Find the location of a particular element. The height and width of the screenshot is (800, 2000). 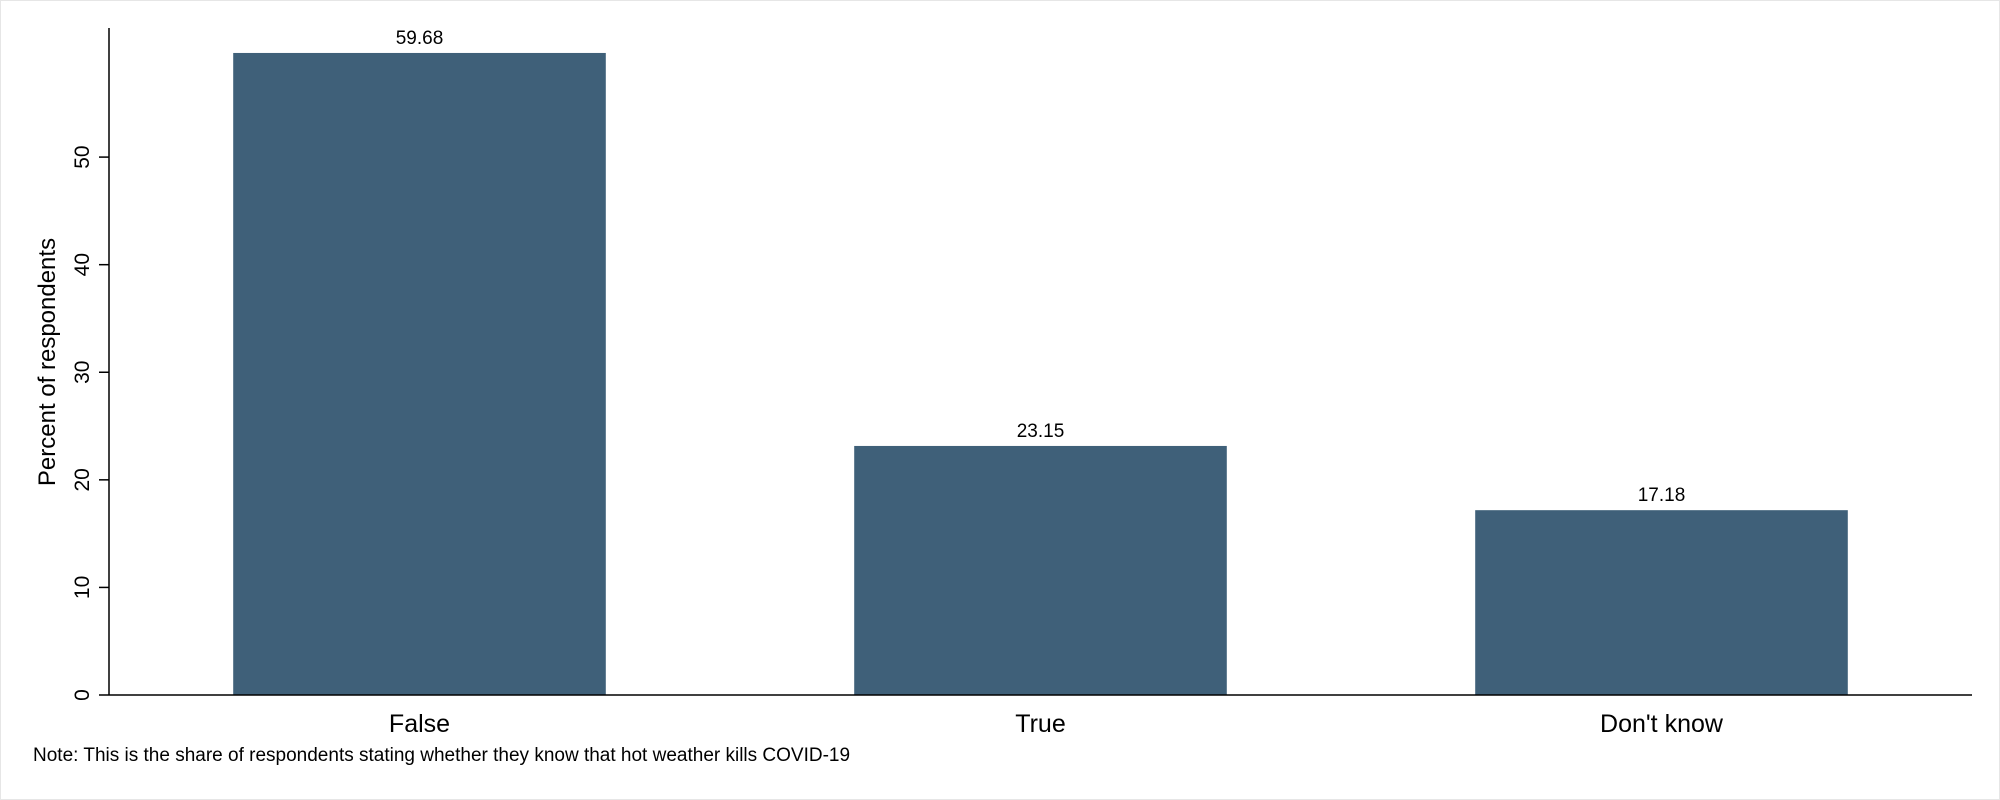

y-tick-label: 0 is located at coordinates (82, 695).